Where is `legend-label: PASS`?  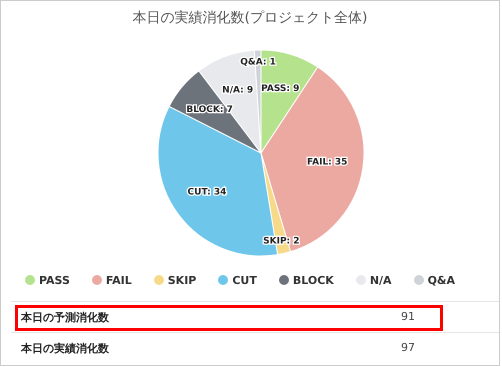
legend-label: PASS is located at coordinates (54, 280).